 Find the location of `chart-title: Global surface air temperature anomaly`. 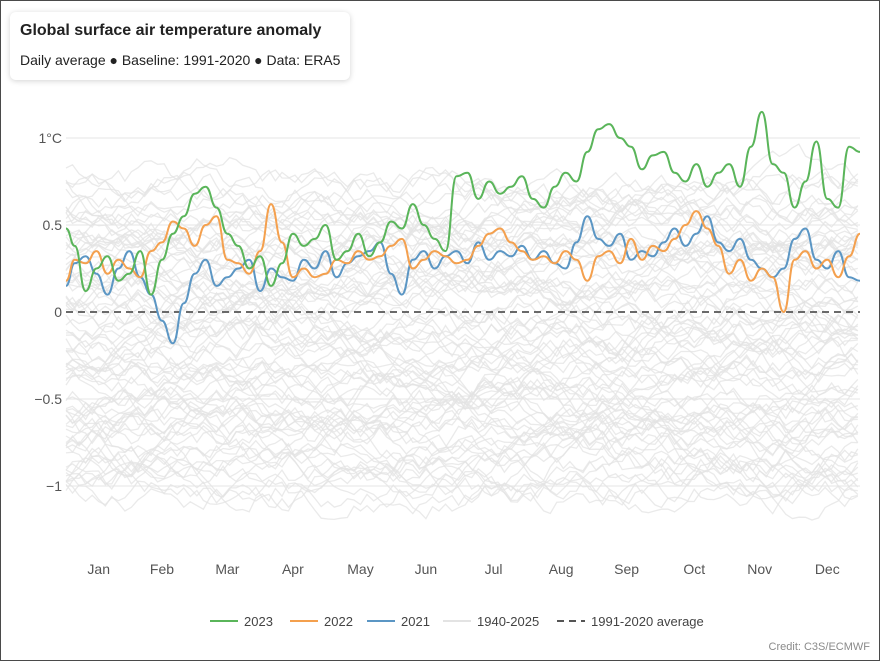

chart-title: Global surface air temperature anomaly is located at coordinates (171, 30).